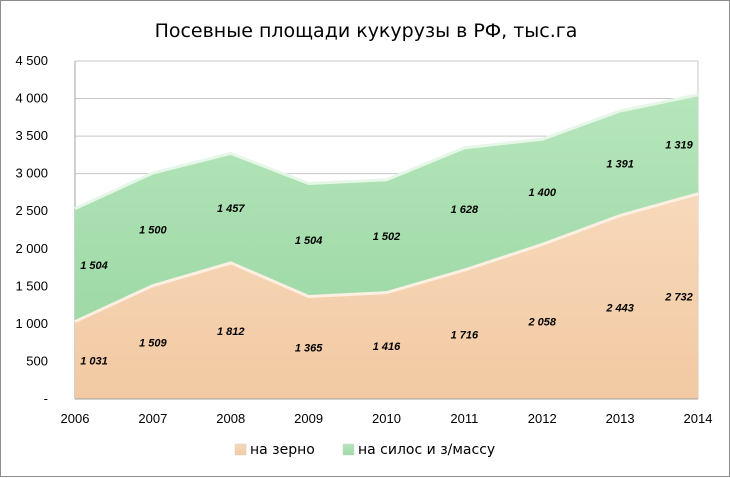 This screenshot has width=730, height=478. What do you see at coordinates (31, 323) in the screenshot?
I see `y-tick-label: 1 000` at bounding box center [31, 323].